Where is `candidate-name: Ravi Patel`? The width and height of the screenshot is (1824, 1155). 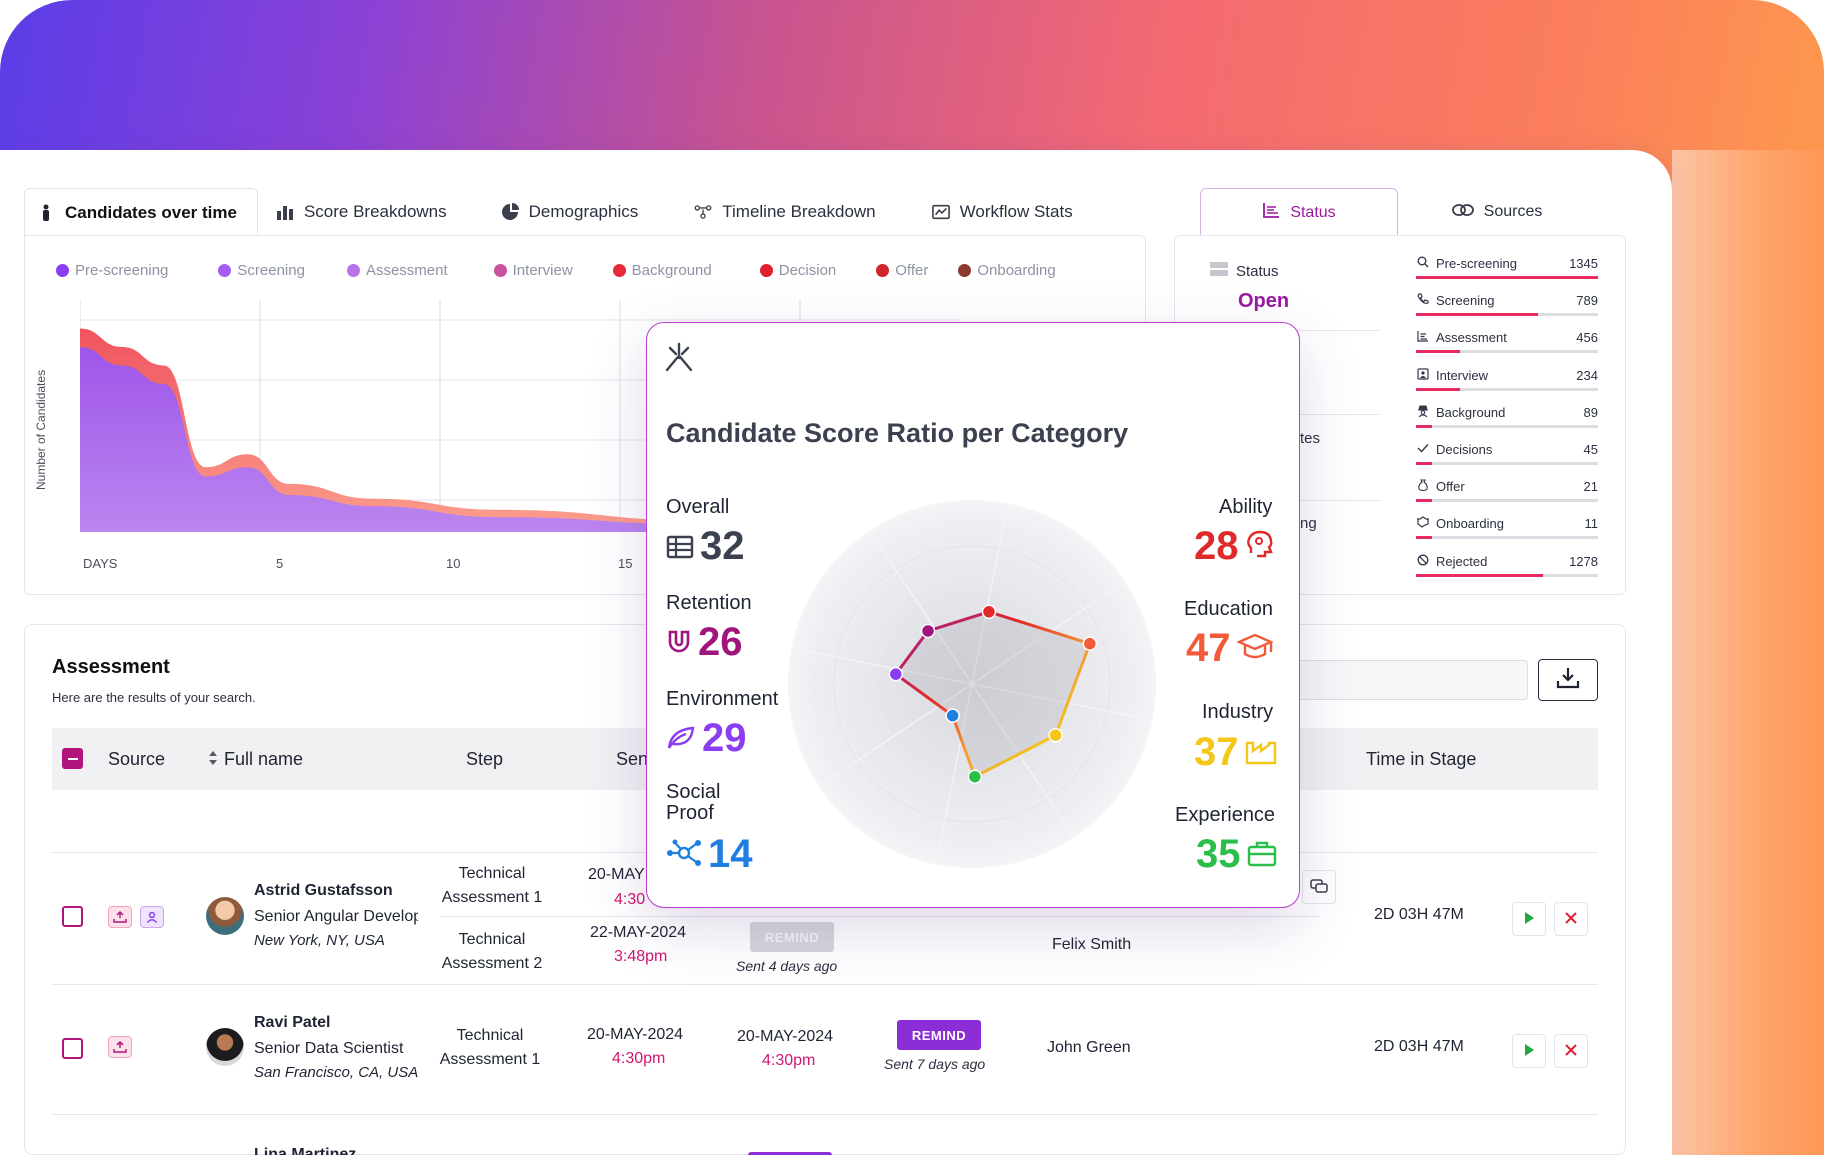 candidate-name: Ravi Patel is located at coordinates (292, 1022).